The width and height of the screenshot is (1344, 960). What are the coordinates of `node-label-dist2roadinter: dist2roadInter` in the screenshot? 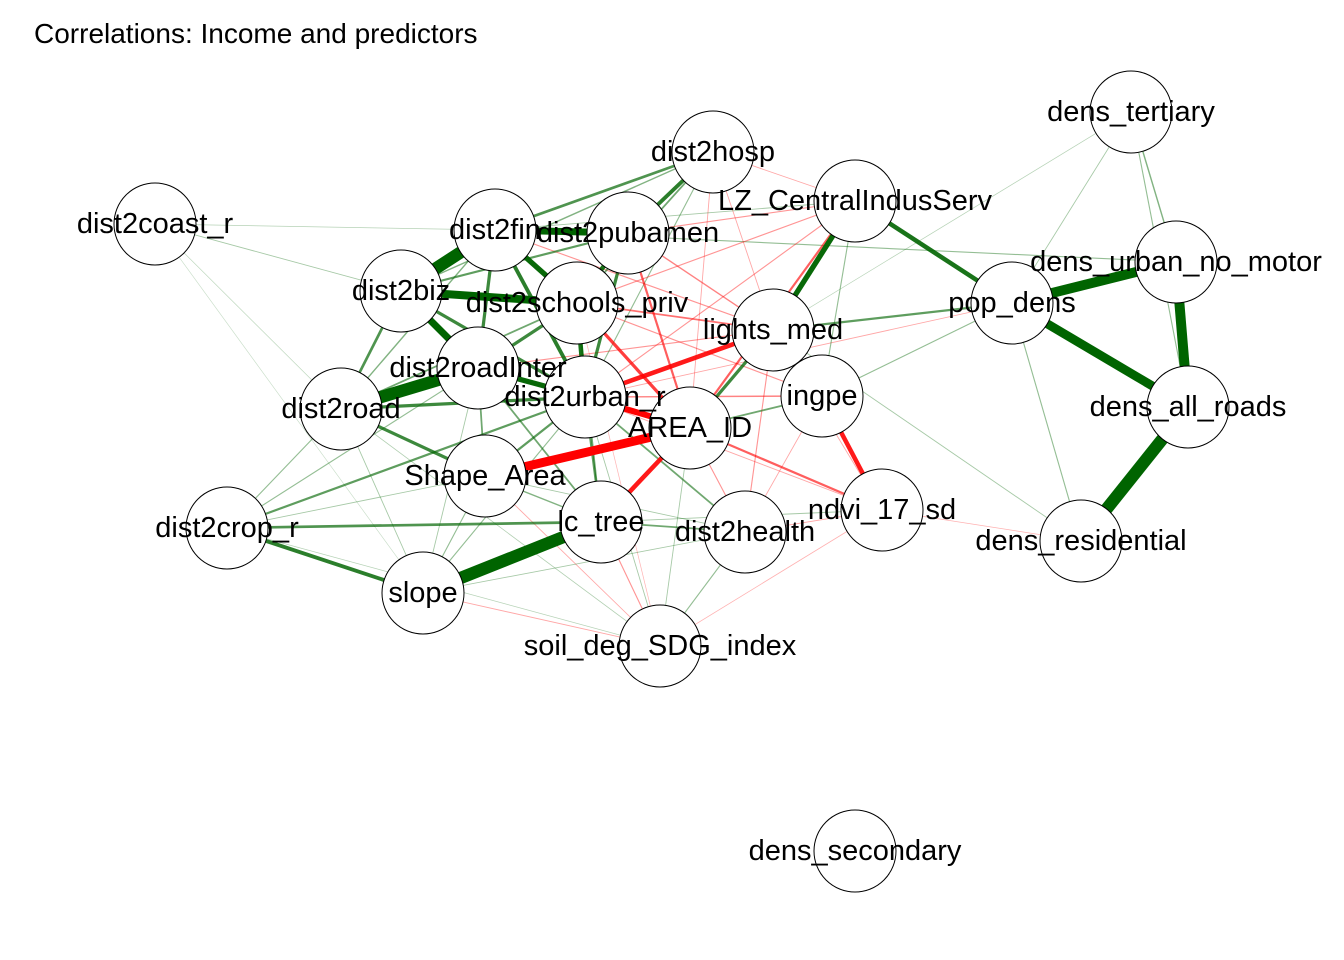 It's located at (478, 368).